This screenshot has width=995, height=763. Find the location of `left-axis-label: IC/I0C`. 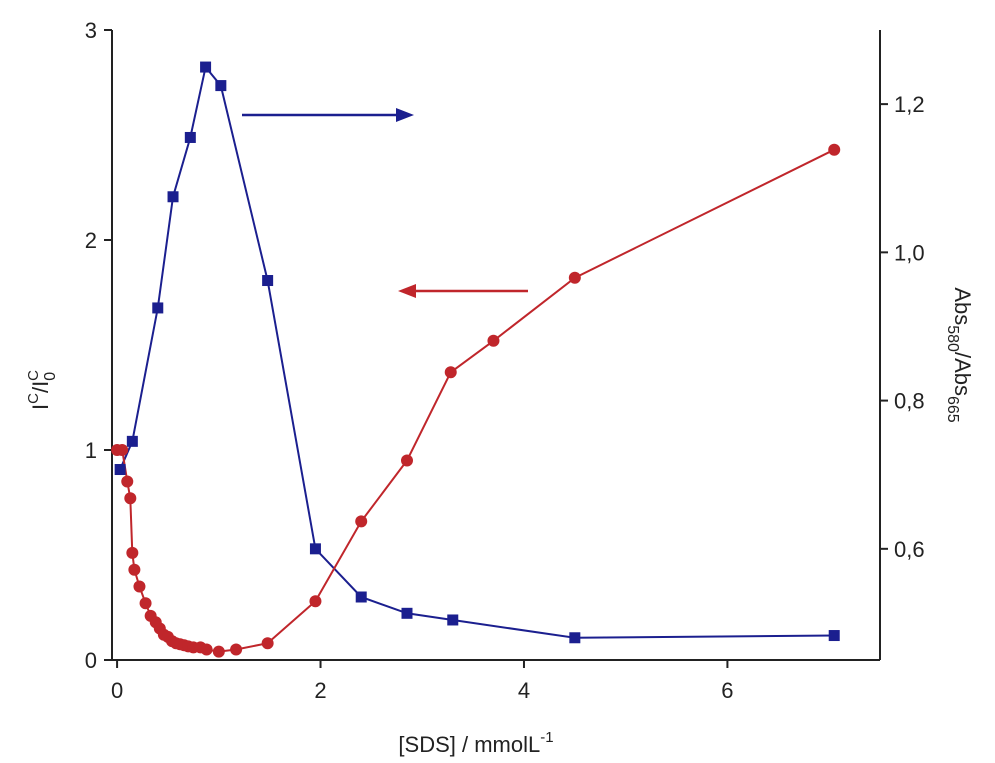

left-axis-label: IC/I0C is located at coordinates (42, 390).